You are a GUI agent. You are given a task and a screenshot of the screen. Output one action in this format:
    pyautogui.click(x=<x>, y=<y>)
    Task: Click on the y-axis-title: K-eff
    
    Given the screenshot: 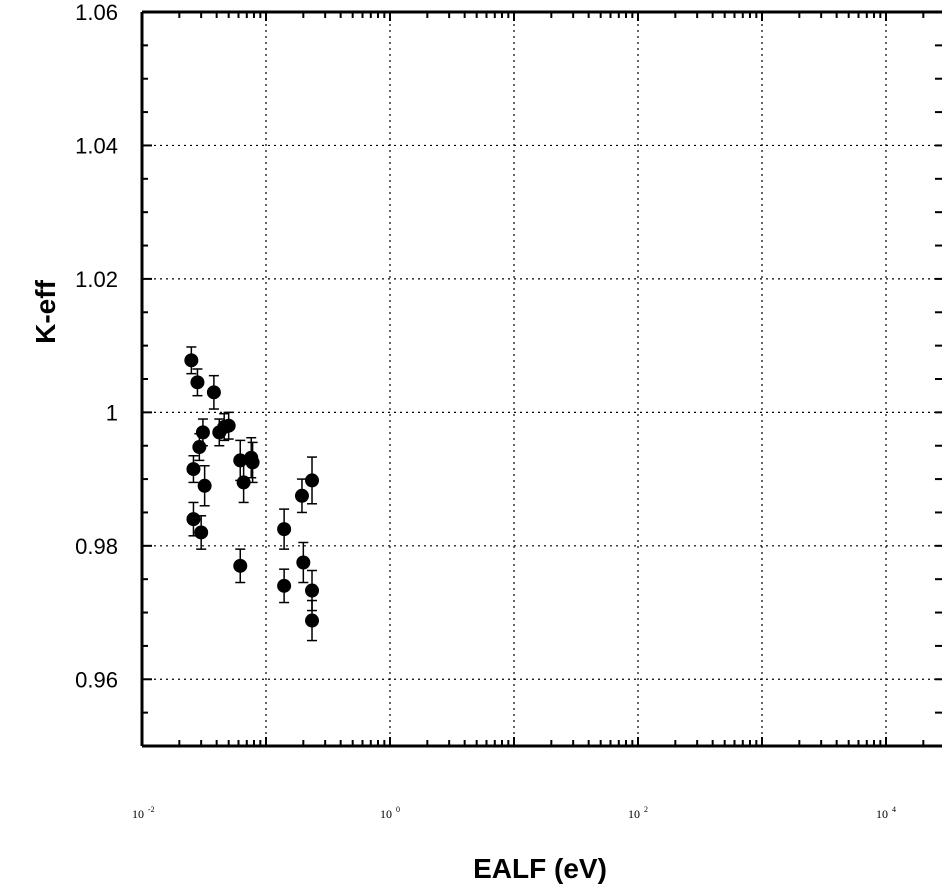 What is the action you would take?
    pyautogui.click(x=45, y=311)
    